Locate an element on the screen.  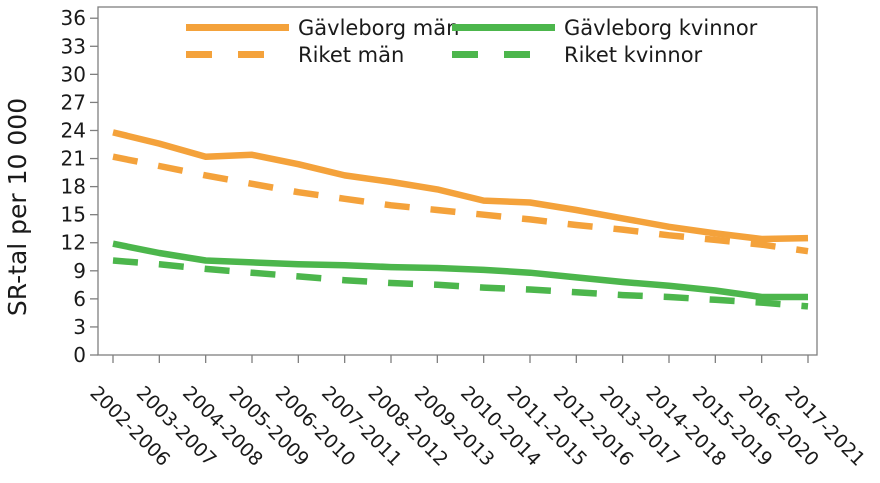
y-tick-label: 30 is located at coordinates (73, 74).